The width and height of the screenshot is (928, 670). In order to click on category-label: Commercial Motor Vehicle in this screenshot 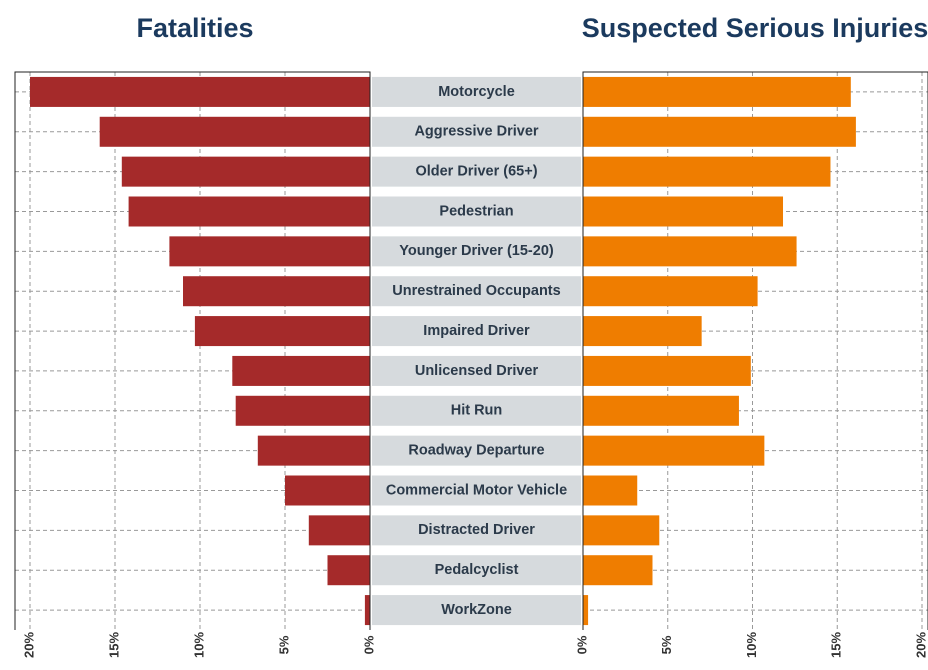, I will do `click(476, 490)`.